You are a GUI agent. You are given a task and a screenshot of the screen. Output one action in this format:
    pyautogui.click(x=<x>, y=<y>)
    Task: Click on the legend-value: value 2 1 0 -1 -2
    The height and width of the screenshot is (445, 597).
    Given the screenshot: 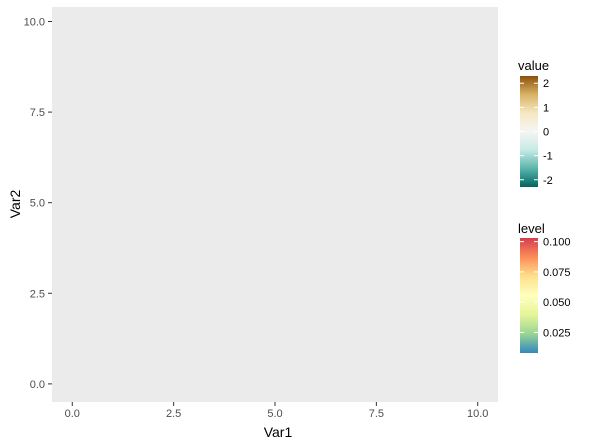 What is the action you would take?
    pyautogui.click(x=535, y=122)
    